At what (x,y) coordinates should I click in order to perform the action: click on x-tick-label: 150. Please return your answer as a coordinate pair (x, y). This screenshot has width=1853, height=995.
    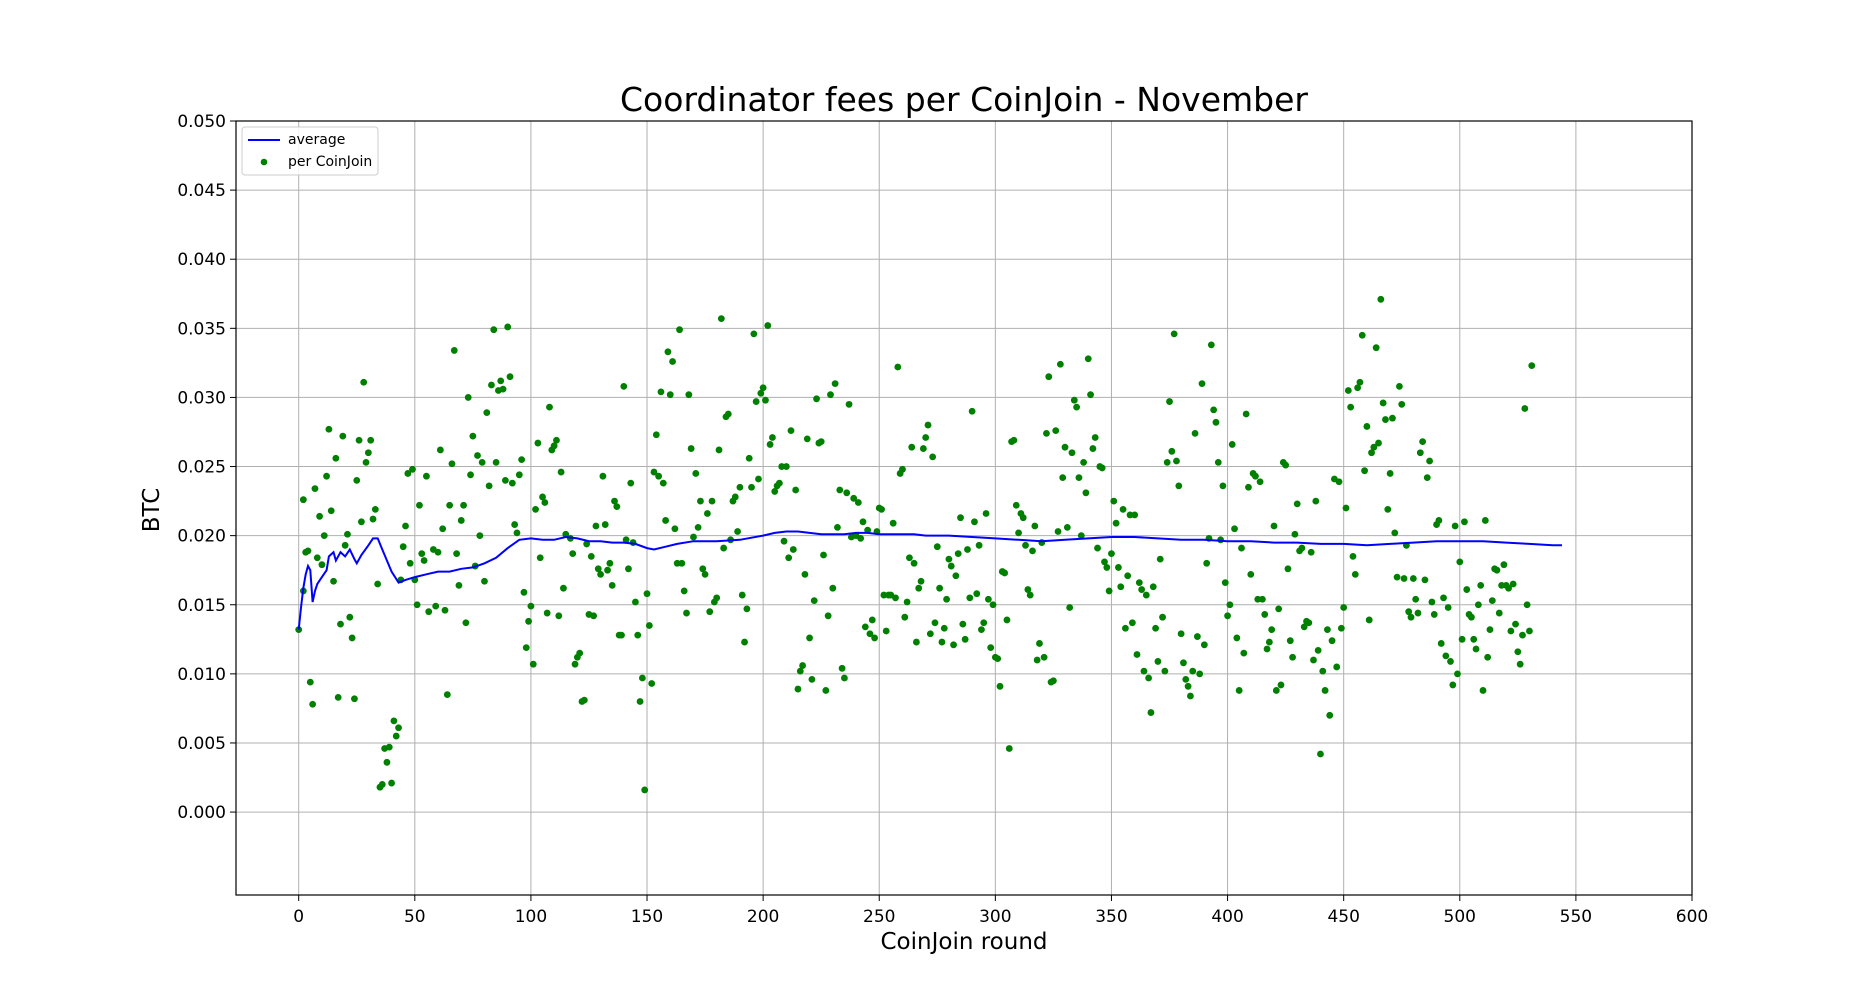
    Looking at the image, I should click on (647, 917).